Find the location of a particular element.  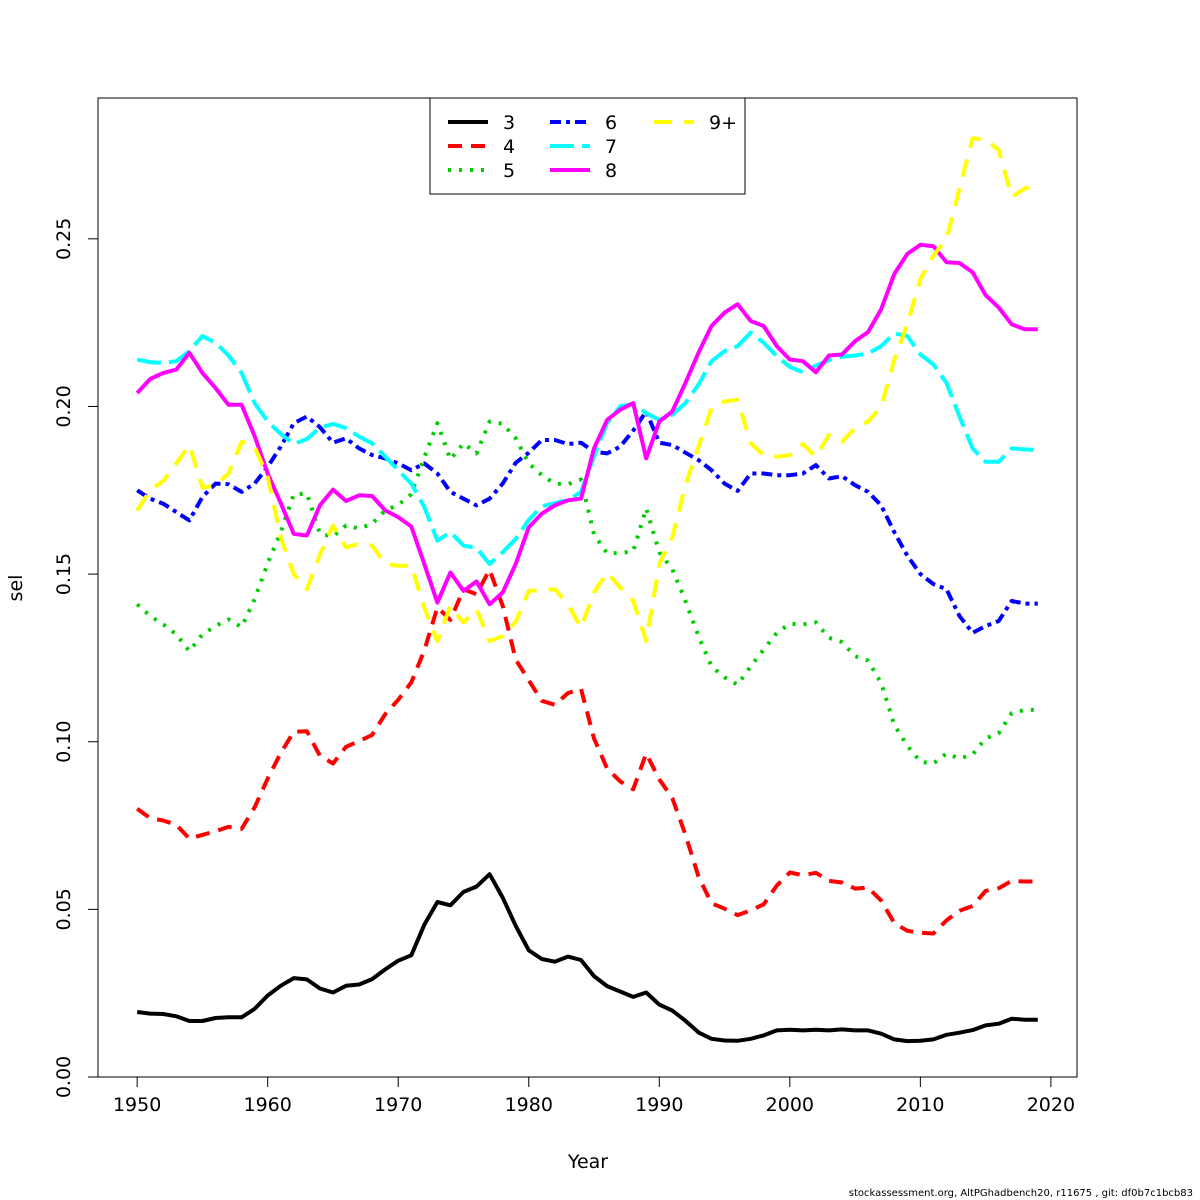

x-tick-label: 2010 is located at coordinates (920, 1105).